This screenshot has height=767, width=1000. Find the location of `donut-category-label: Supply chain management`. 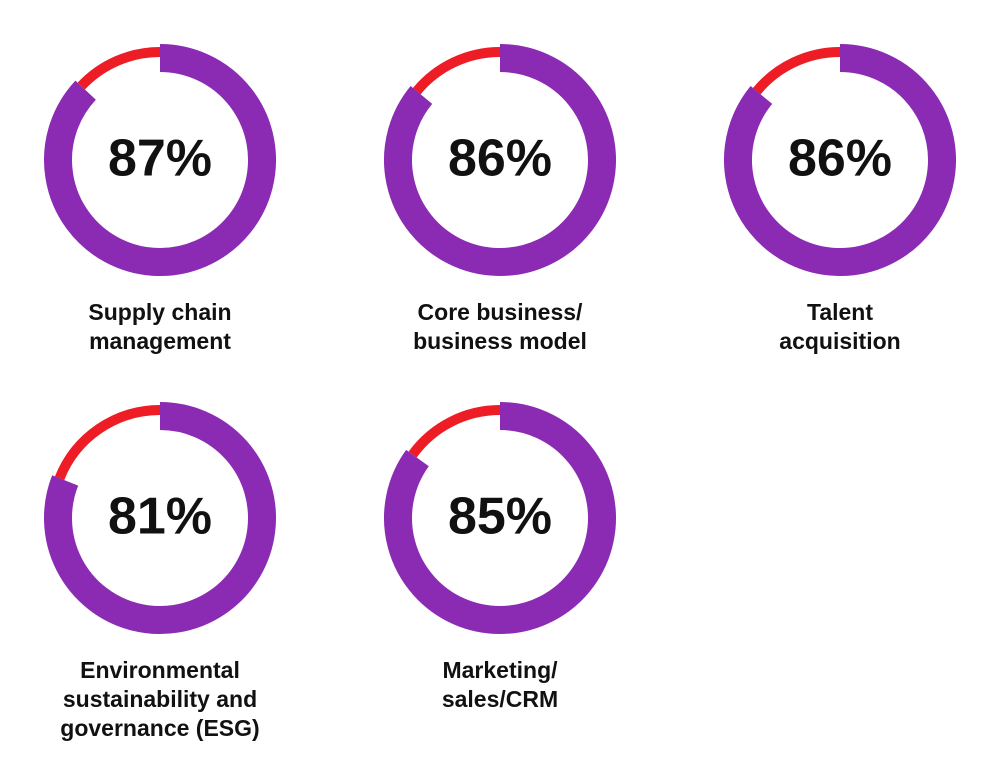

donut-category-label: Supply chain management is located at coordinates (160, 327).